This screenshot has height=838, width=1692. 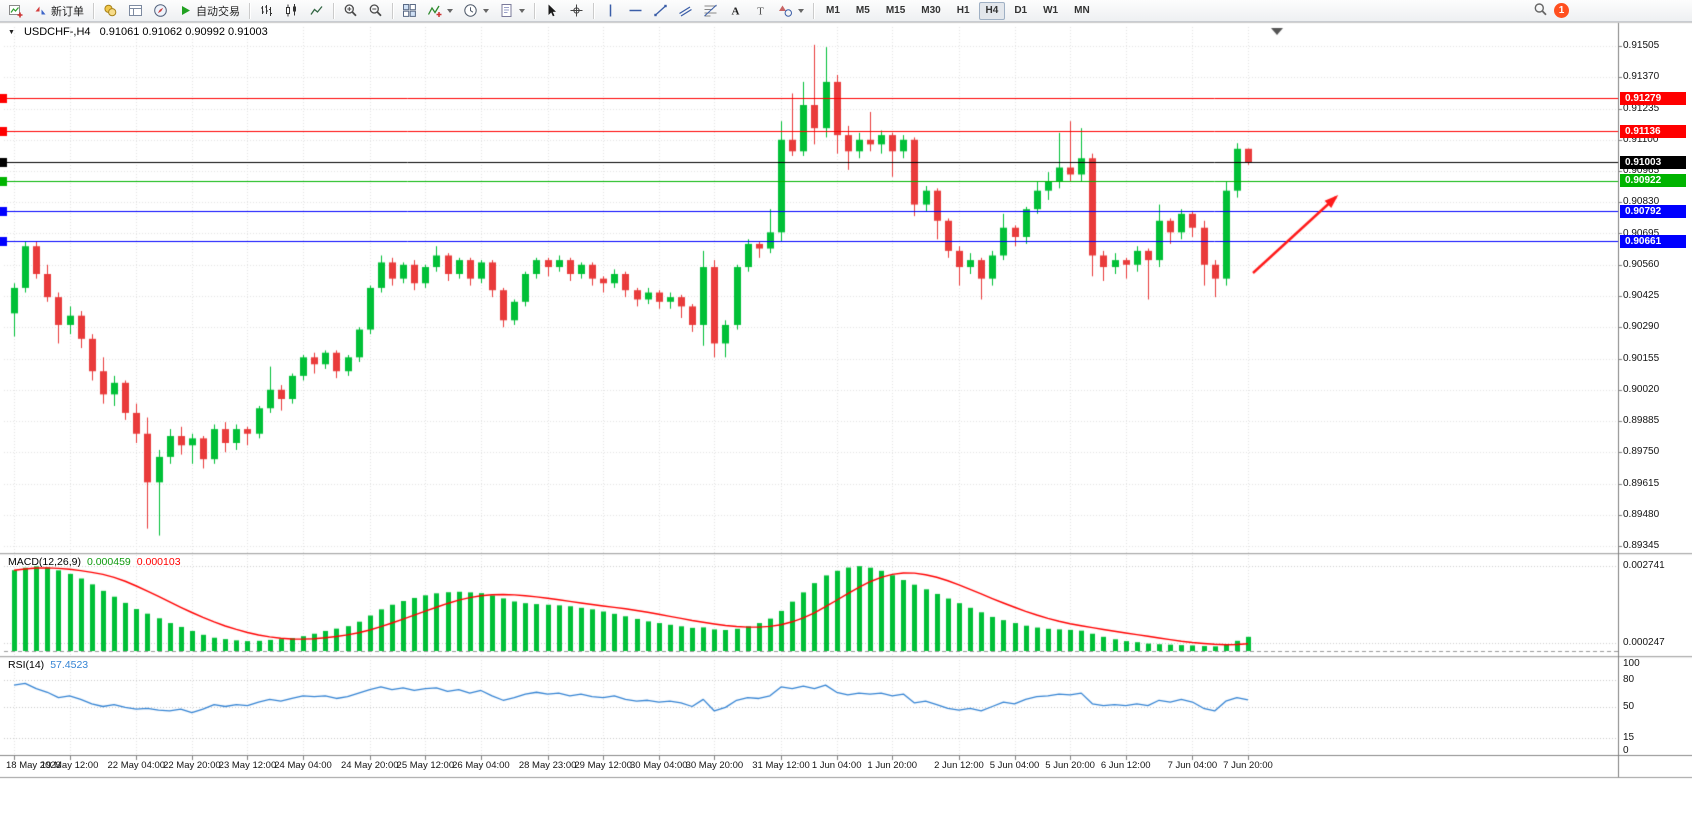 What do you see at coordinates (1550, 10) in the screenshot?
I see `toolbar-right-group: 1` at bounding box center [1550, 10].